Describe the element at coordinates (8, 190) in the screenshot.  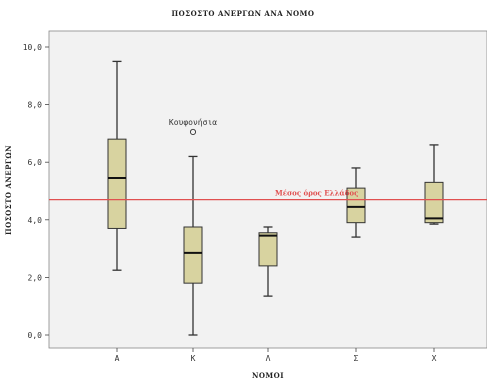
I see `y-axis-label: ΠΟΣΟΣΤΟ ΑΝΕΡΓΩΝ` at that location.